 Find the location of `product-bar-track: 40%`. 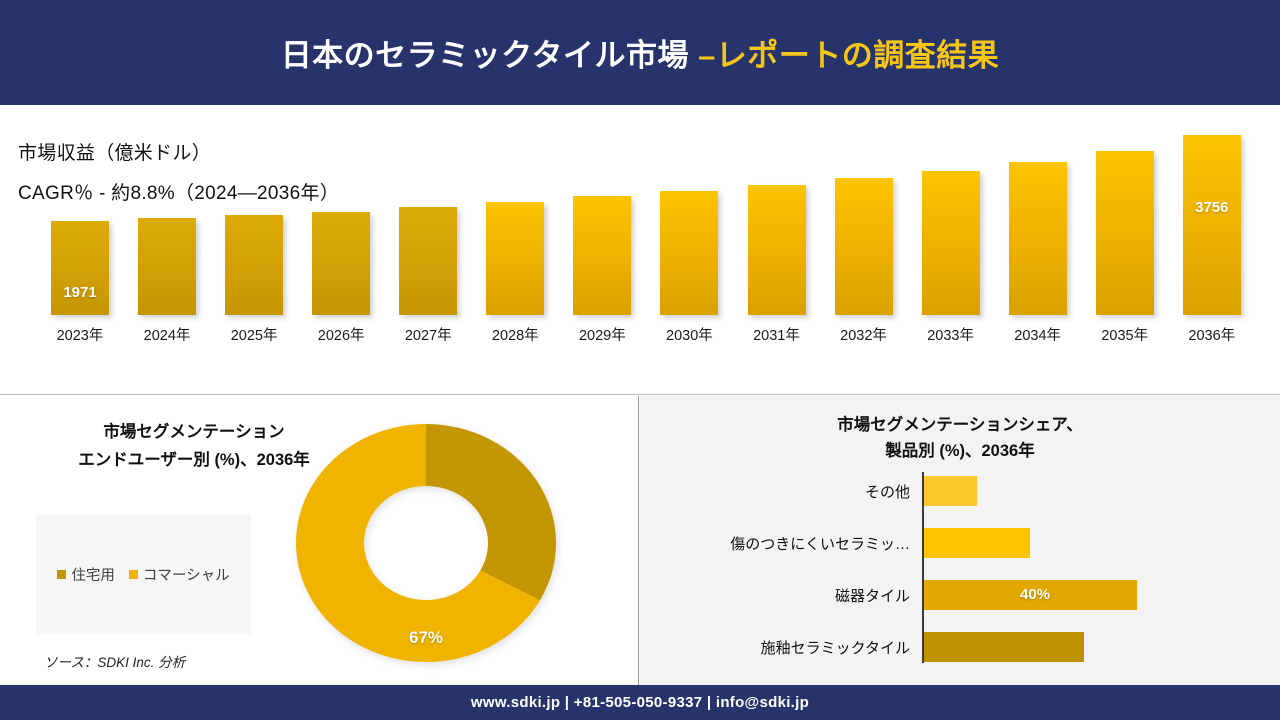

product-bar-track: 40% is located at coordinates (1101, 595).